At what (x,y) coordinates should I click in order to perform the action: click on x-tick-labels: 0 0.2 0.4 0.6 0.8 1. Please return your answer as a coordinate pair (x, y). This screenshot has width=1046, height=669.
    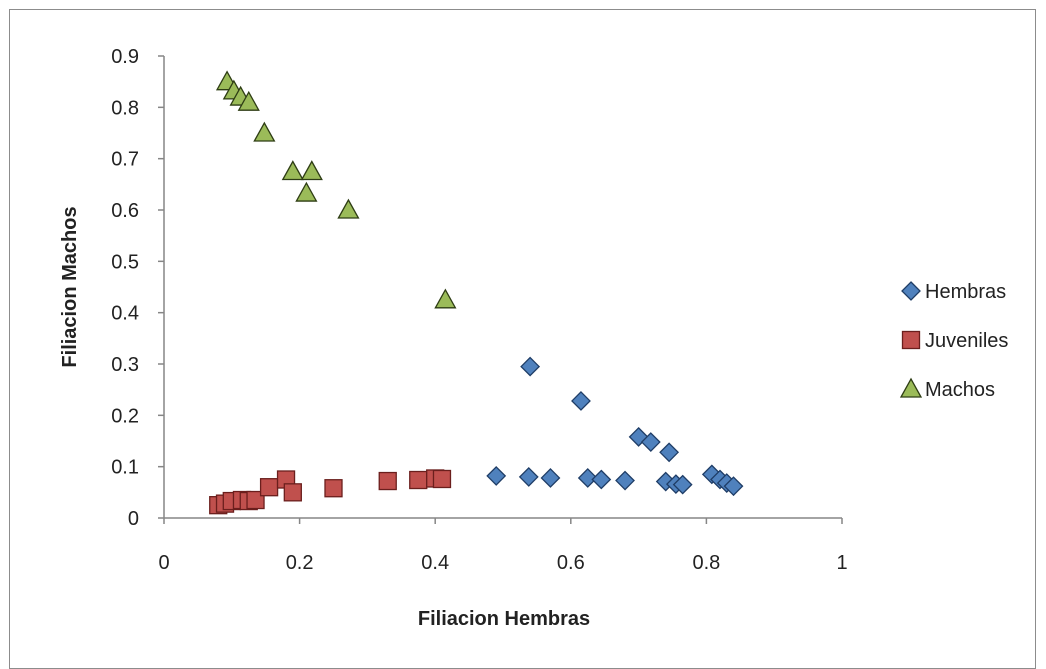
    Looking at the image, I should click on (503, 546).